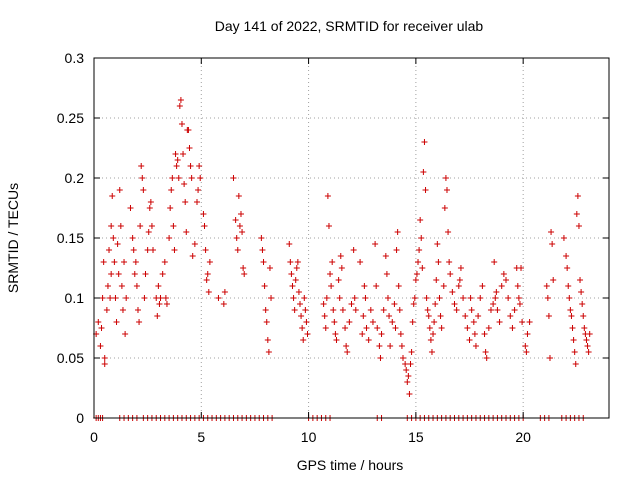 Image resolution: width=640 pixels, height=480 pixels. I want to click on x-tick-label: 5, so click(201, 437).